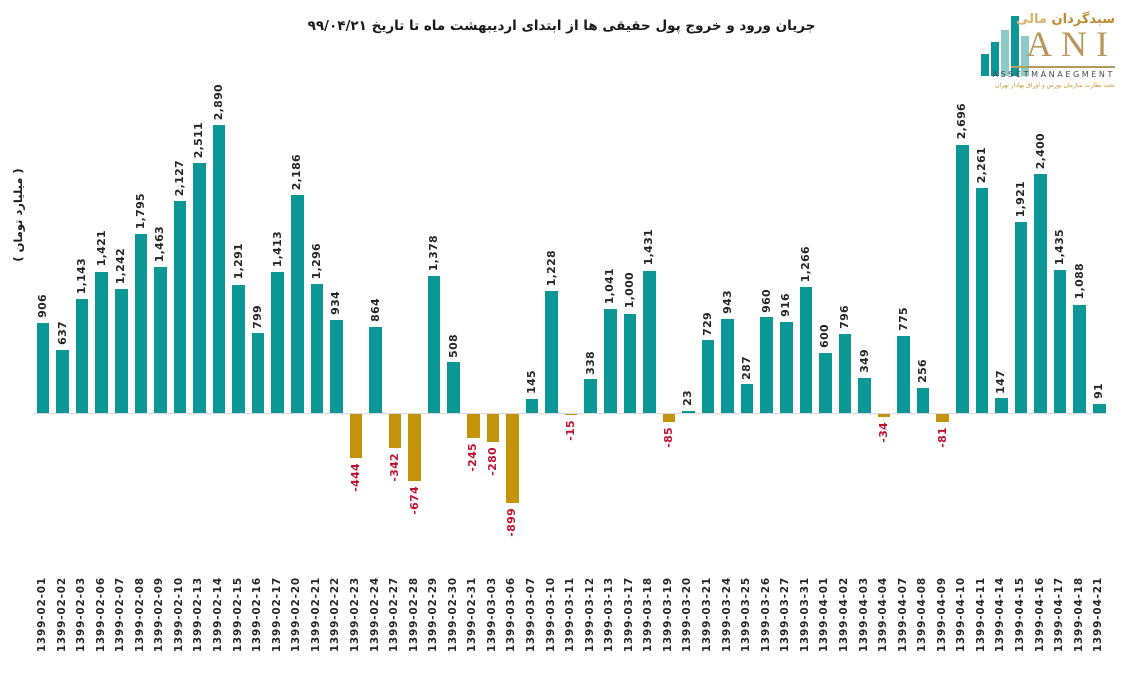 This screenshot has height=673, width=1123. Describe the element at coordinates (219, 102) in the screenshot. I see `bar-value-label: 2,890` at that location.